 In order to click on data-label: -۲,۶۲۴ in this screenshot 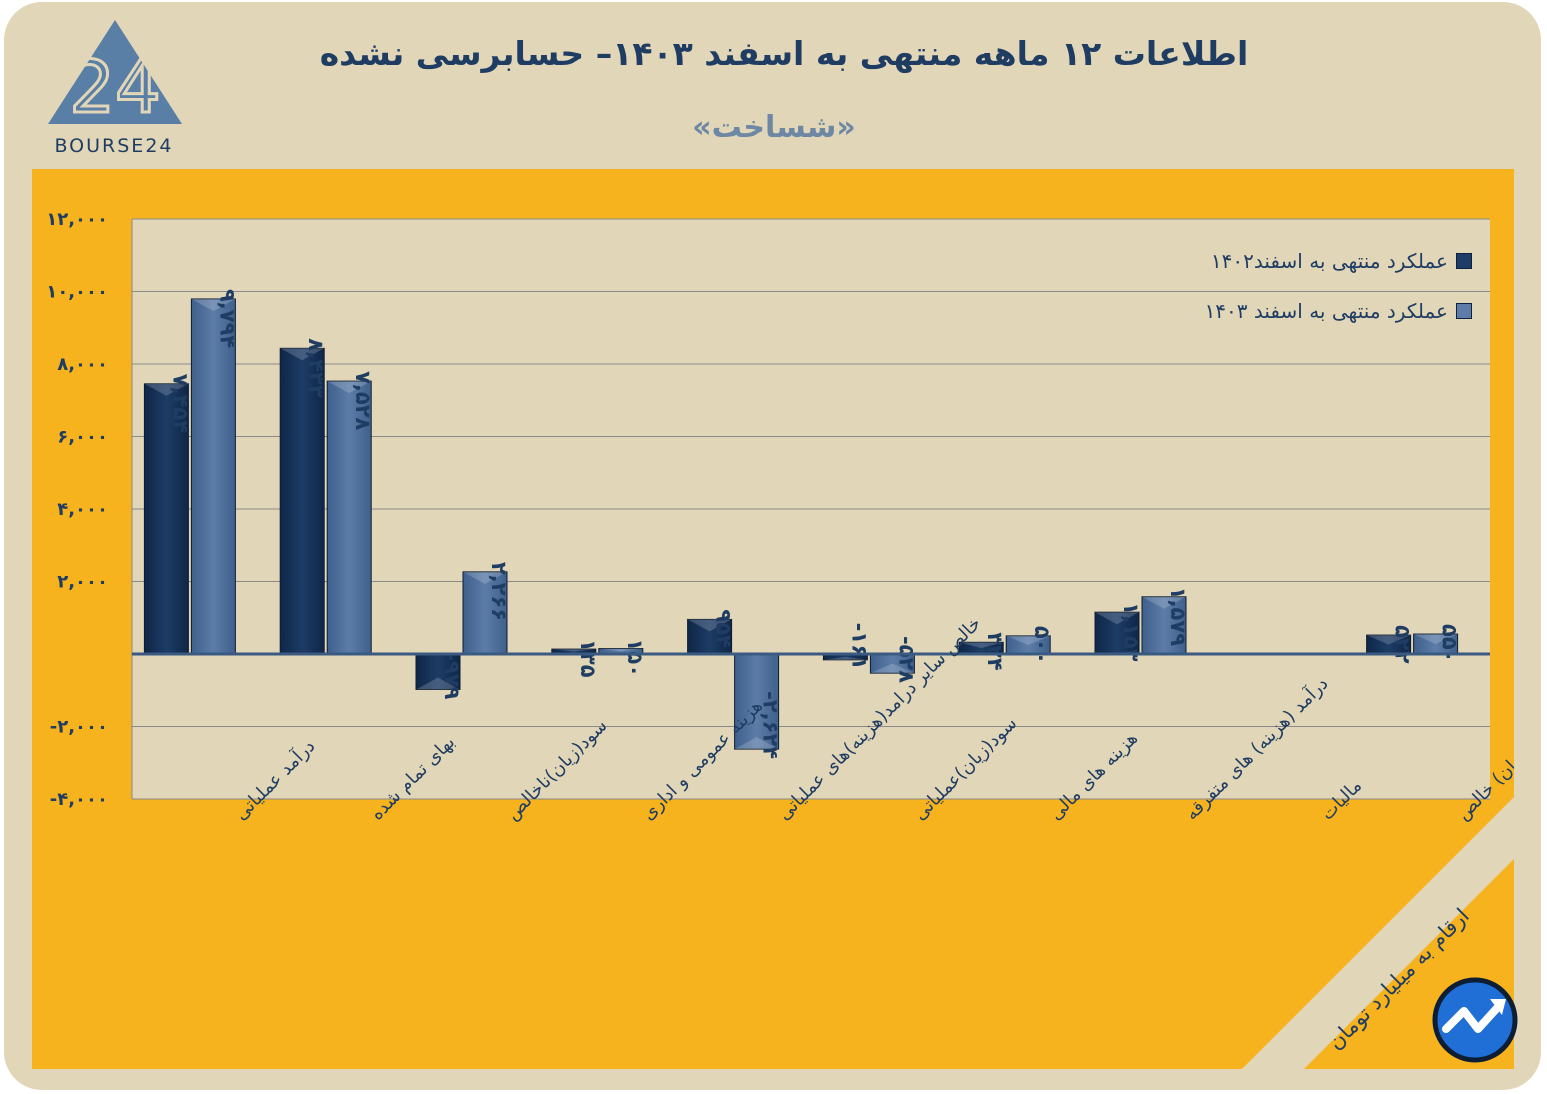, I will do `click(771, 725)`.